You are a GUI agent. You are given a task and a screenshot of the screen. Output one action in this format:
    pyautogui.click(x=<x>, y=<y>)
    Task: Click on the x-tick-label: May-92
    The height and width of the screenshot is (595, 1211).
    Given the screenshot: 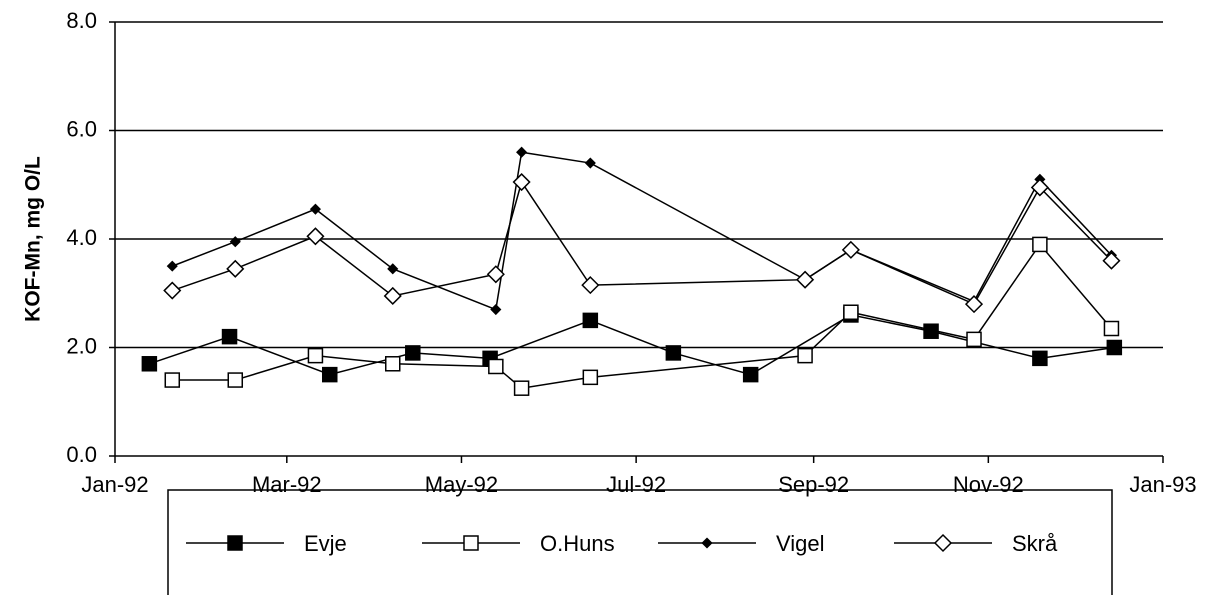 What is the action you would take?
    pyautogui.click(x=461, y=484)
    